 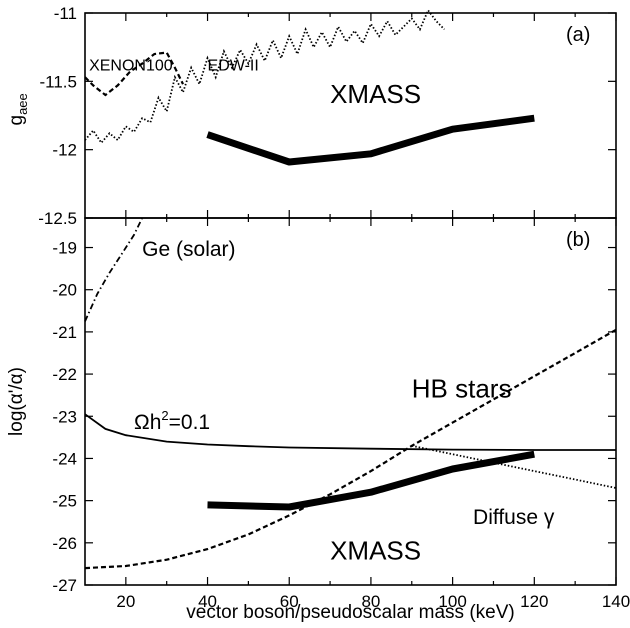 What do you see at coordinates (64, 585) in the screenshot?
I see `y-tick-label: -27` at bounding box center [64, 585].